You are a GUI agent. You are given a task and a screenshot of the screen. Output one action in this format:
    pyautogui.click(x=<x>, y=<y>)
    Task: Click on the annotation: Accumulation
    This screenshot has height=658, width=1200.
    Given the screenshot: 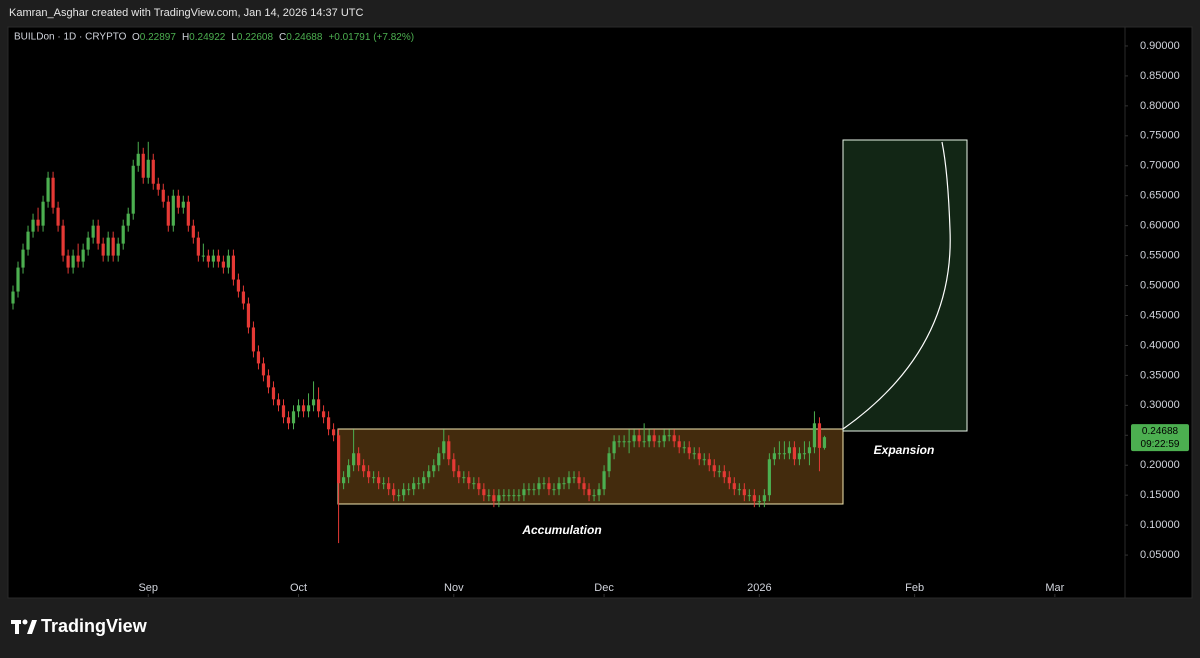 What is the action you would take?
    pyautogui.click(x=561, y=530)
    